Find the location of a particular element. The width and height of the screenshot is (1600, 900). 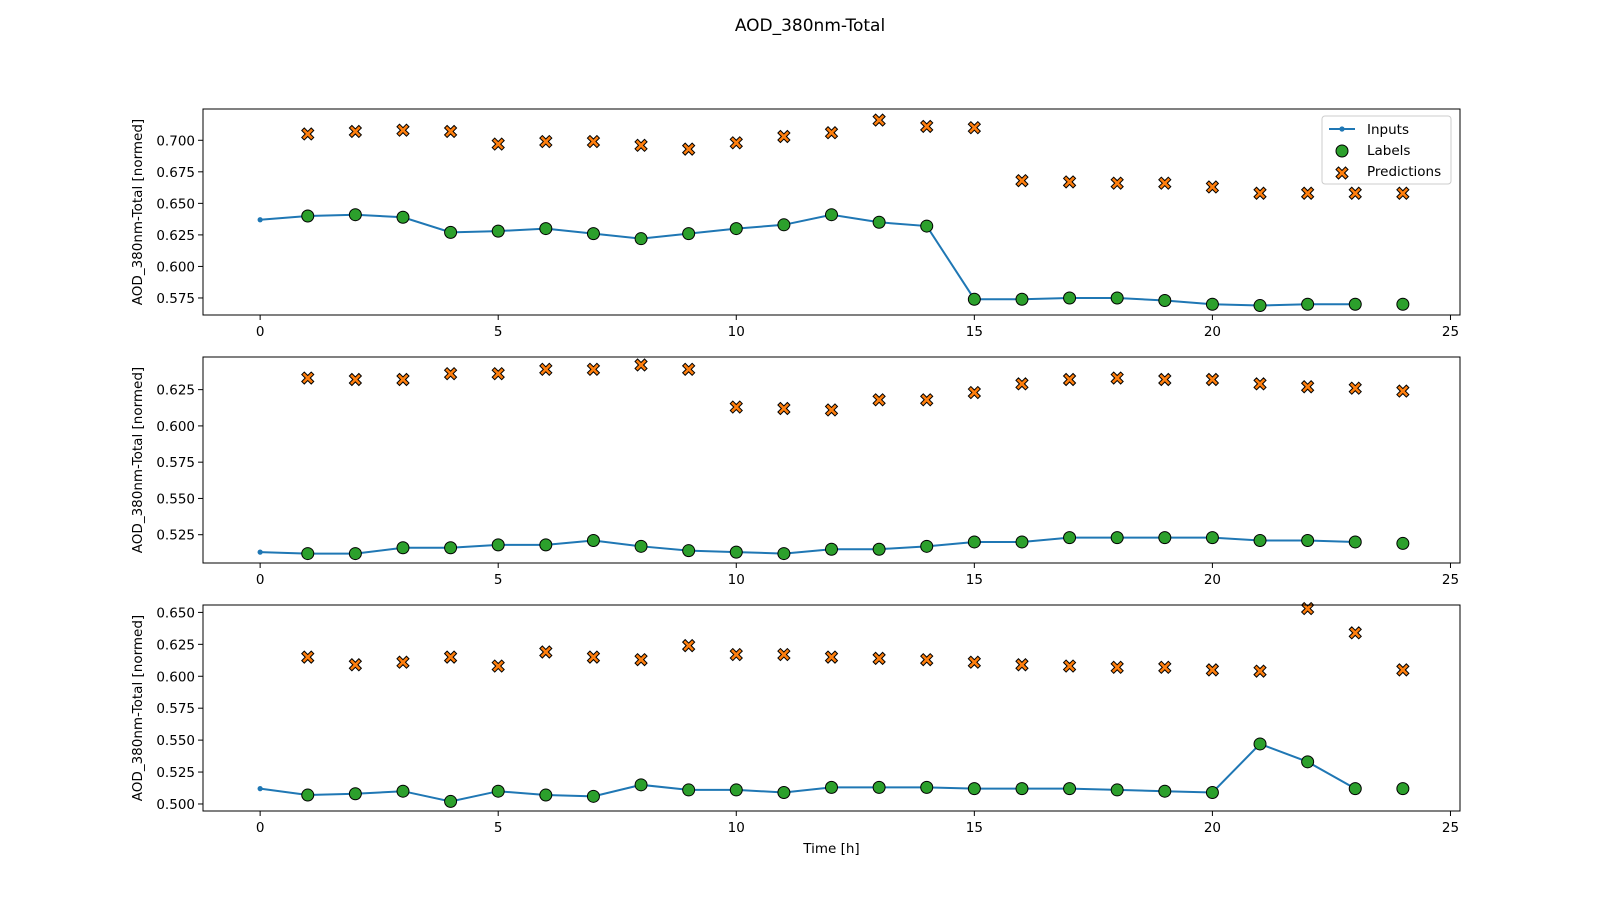

y-tick-label: 0.600 is located at coordinates (175, 677).